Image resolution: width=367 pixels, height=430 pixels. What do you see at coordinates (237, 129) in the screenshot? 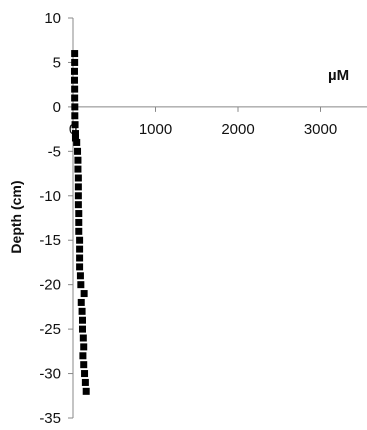
I see `x-tick-label: 2000` at bounding box center [237, 129].